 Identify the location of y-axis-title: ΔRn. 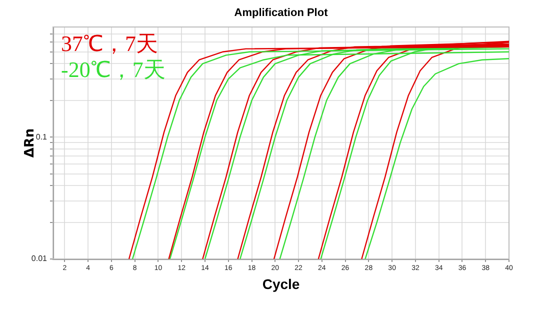
(30, 143).